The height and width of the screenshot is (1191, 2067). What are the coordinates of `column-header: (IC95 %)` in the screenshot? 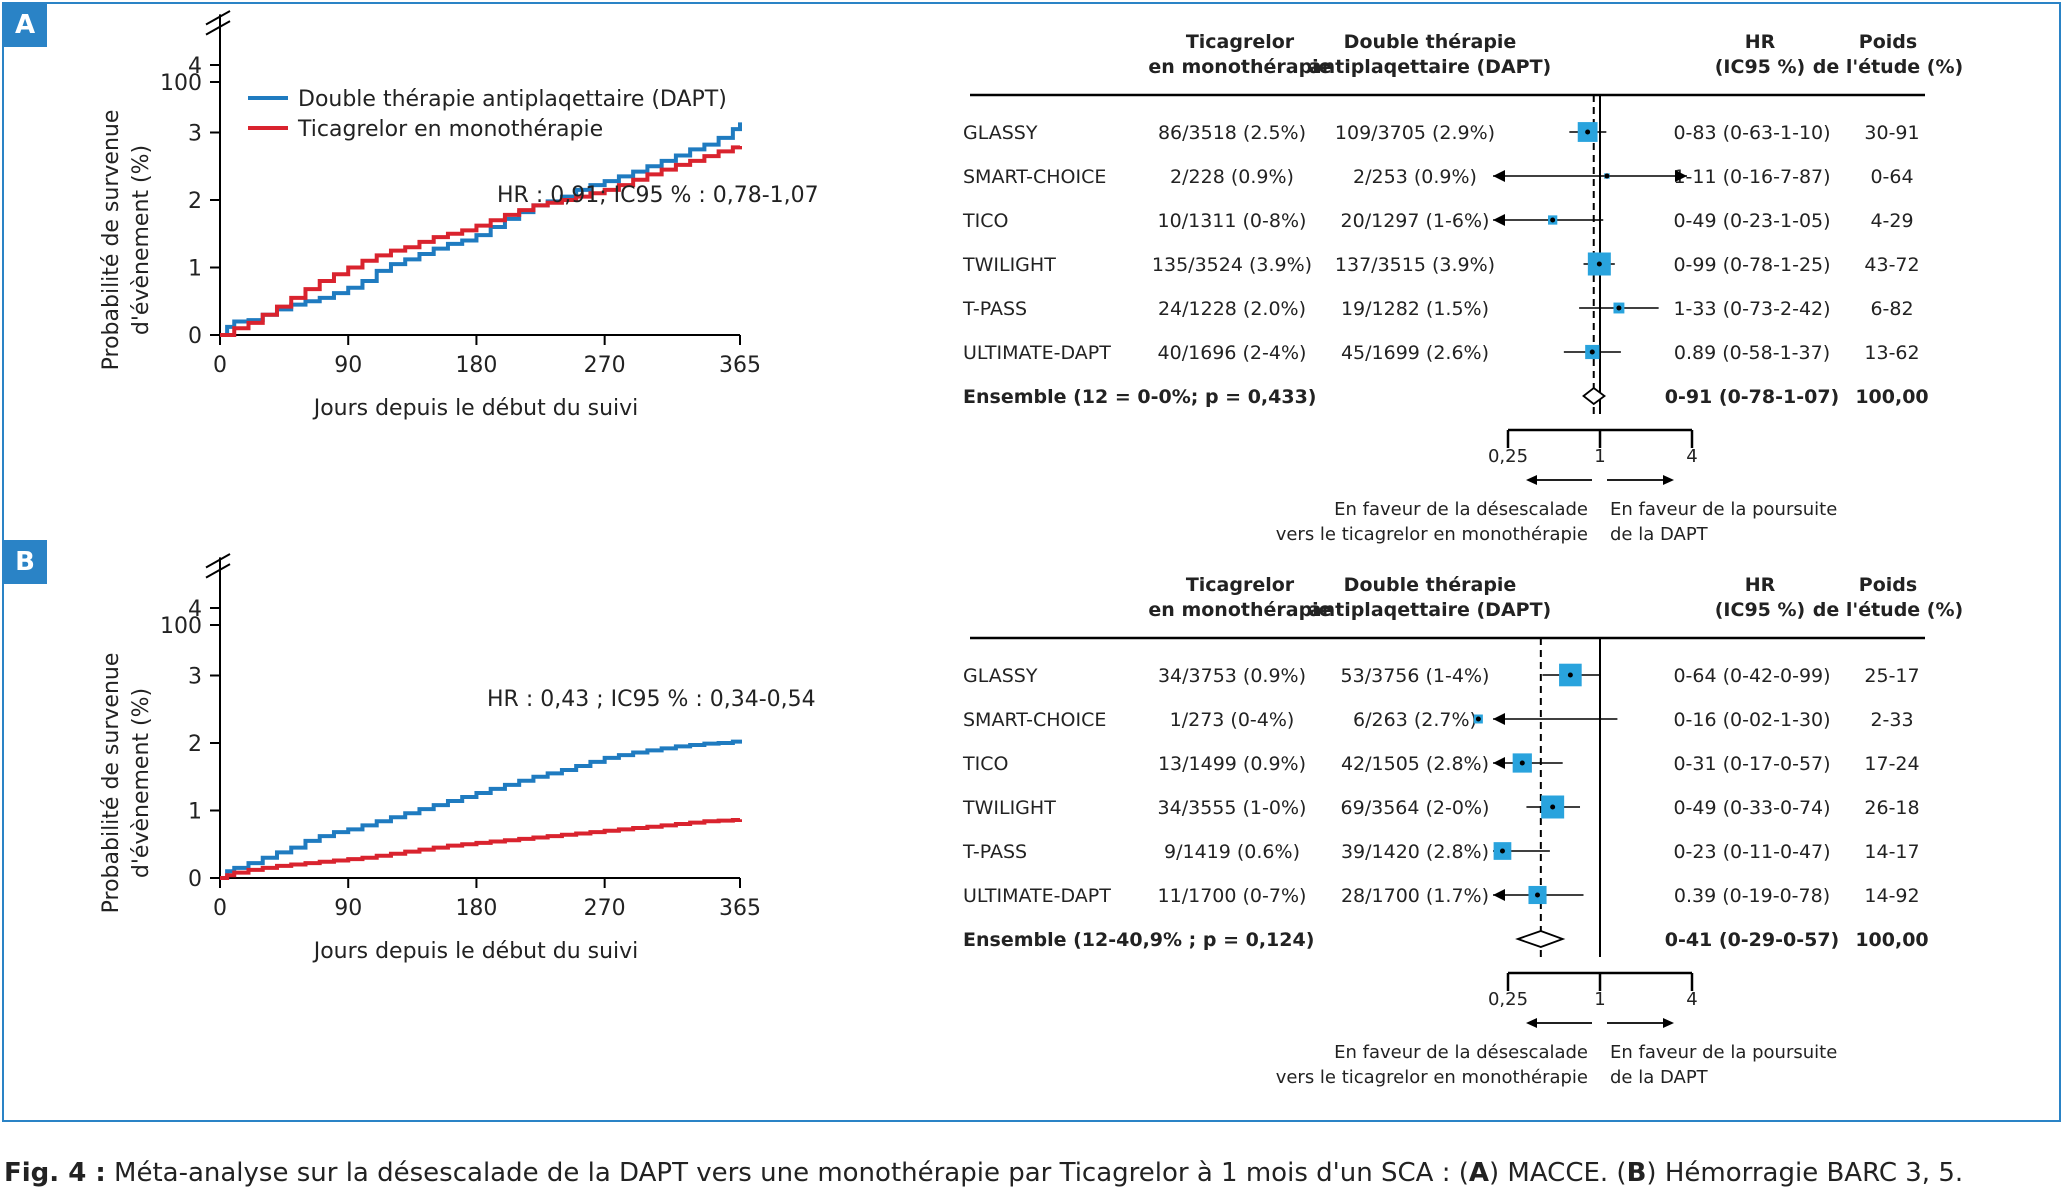 It's located at (1760, 610).